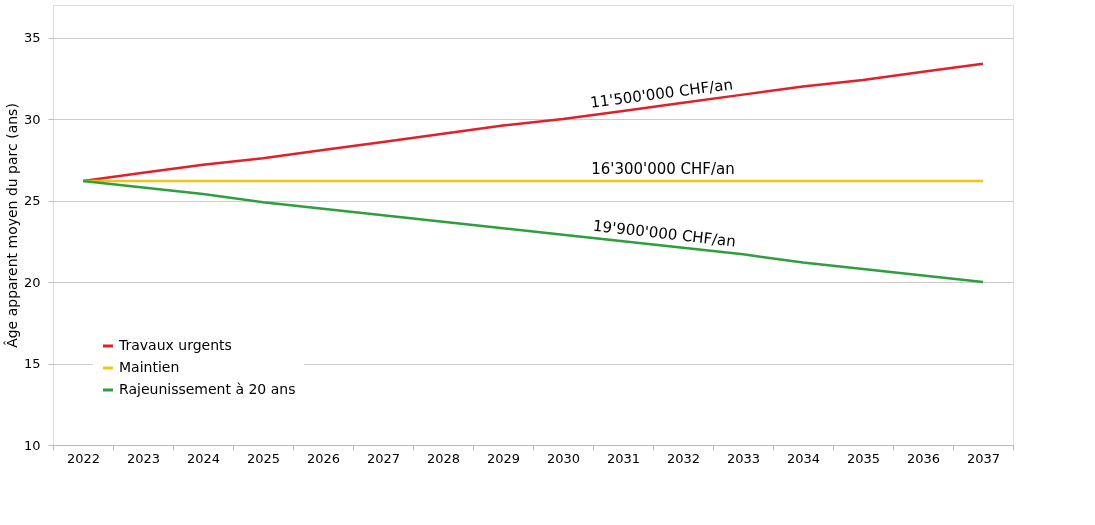 The image size is (1095, 525). I want to click on legend-label: Travaux urgents, so click(175, 345).